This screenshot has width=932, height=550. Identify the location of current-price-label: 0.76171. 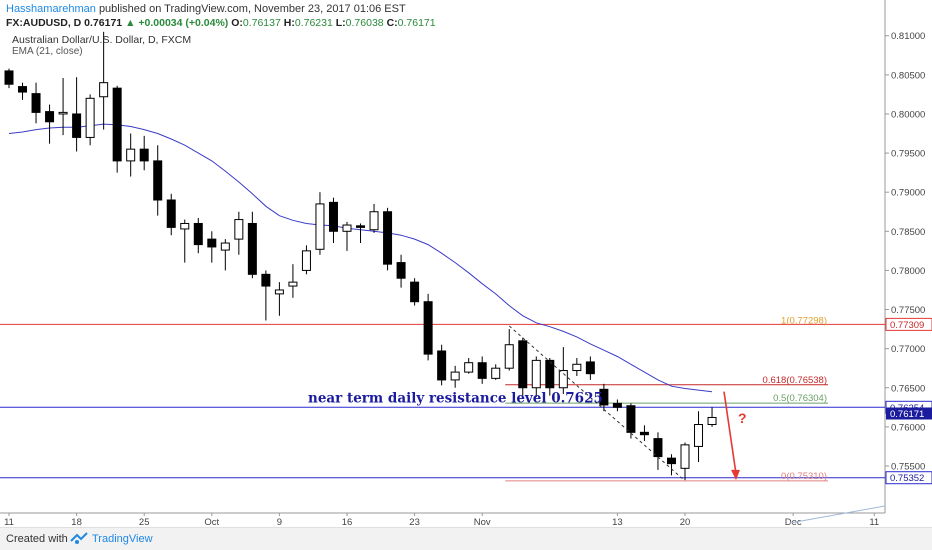
(907, 414).